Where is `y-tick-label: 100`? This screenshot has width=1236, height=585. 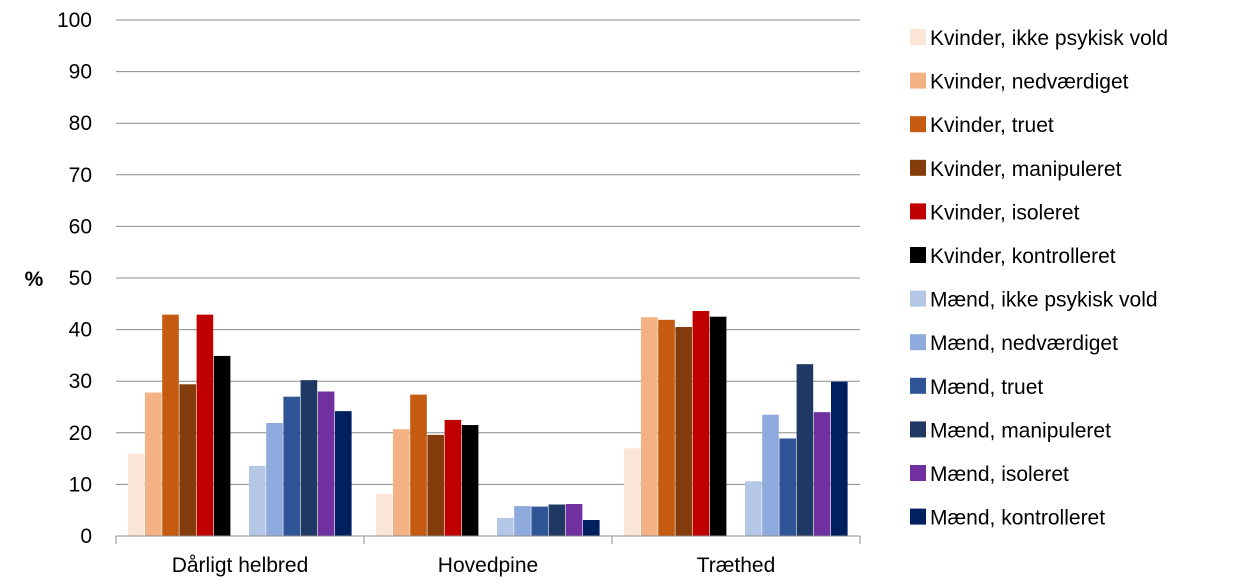 y-tick-label: 100 is located at coordinates (74, 20).